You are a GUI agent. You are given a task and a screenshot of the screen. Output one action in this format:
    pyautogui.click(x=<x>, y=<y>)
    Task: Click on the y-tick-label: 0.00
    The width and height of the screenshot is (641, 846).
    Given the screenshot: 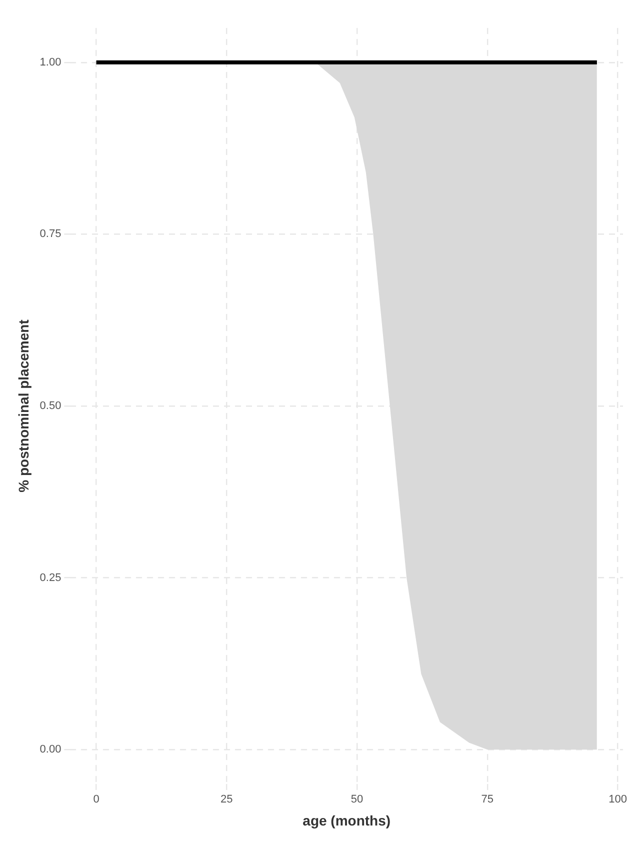 What is the action you would take?
    pyautogui.click(x=51, y=750)
    